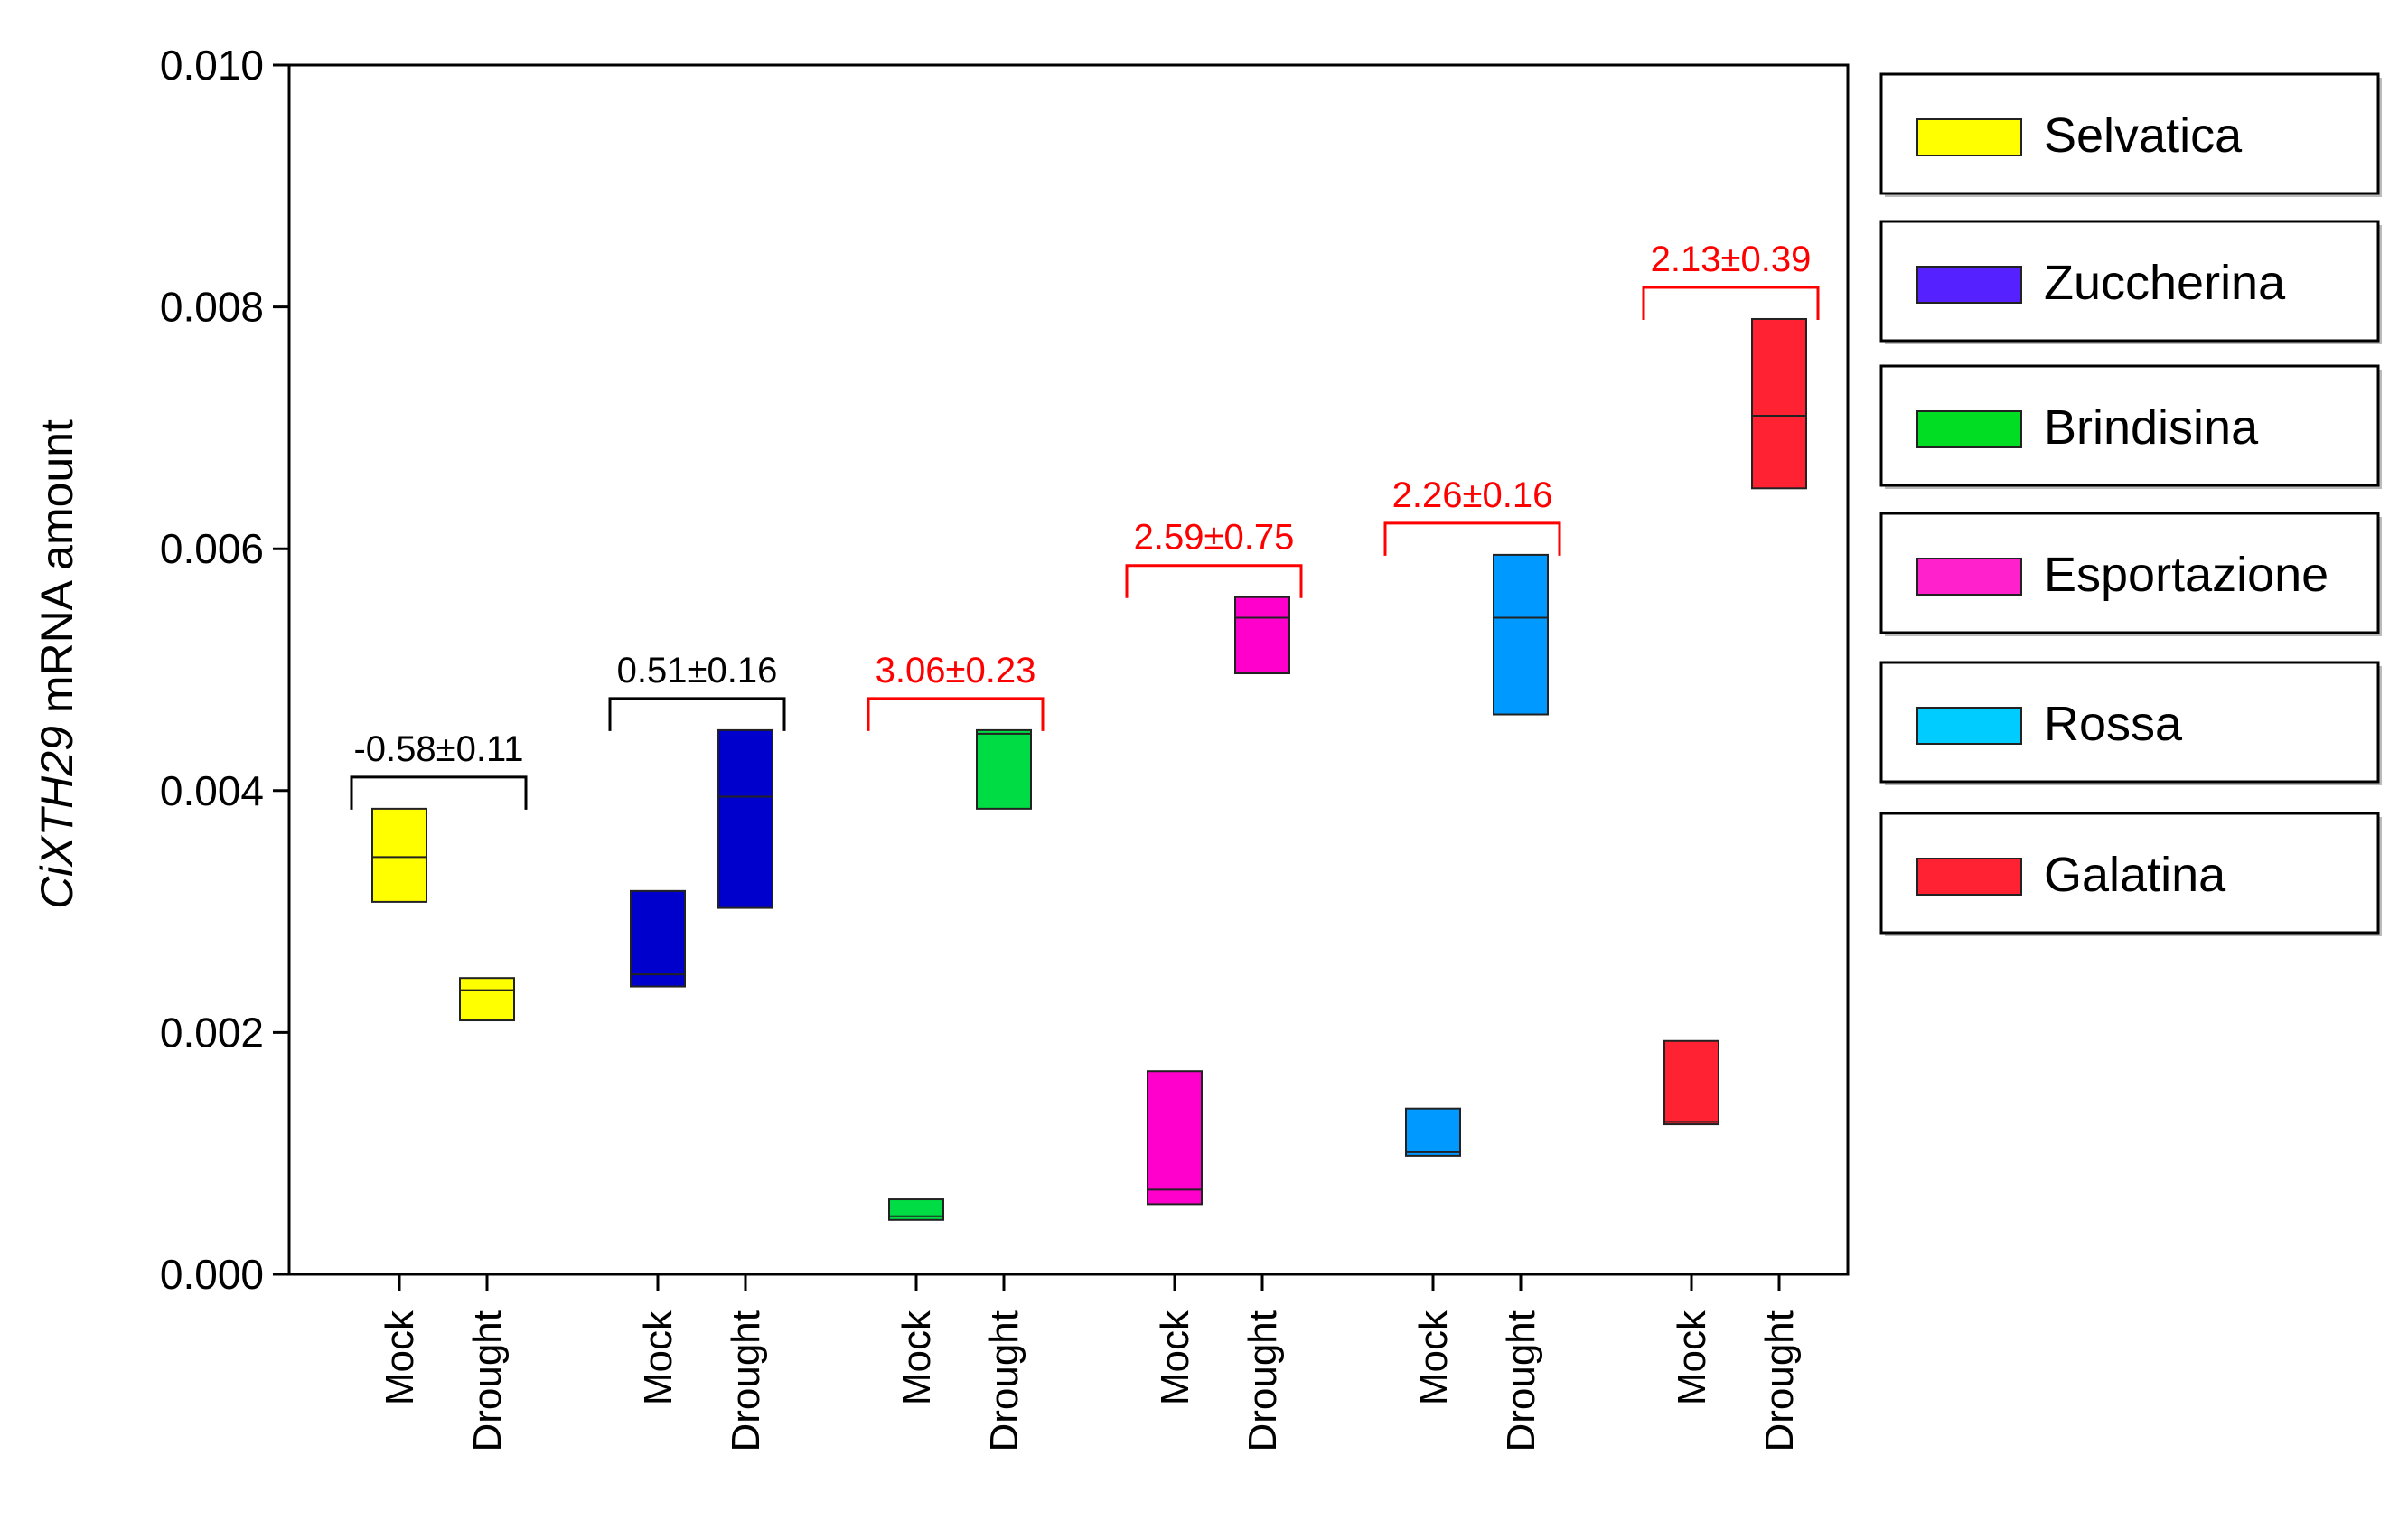 This screenshot has width=2408, height=1531. I want to click on box-zuccherina-drought, so click(745, 819).